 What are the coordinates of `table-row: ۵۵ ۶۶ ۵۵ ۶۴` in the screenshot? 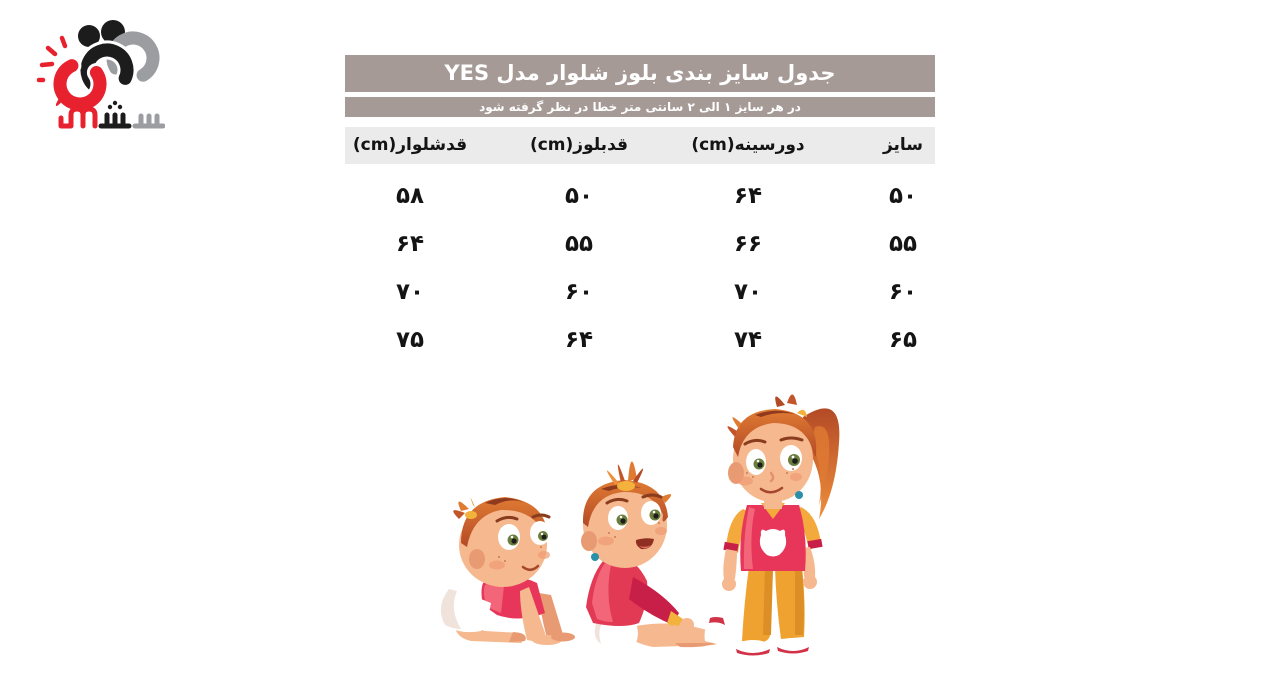 It's located at (640, 244).